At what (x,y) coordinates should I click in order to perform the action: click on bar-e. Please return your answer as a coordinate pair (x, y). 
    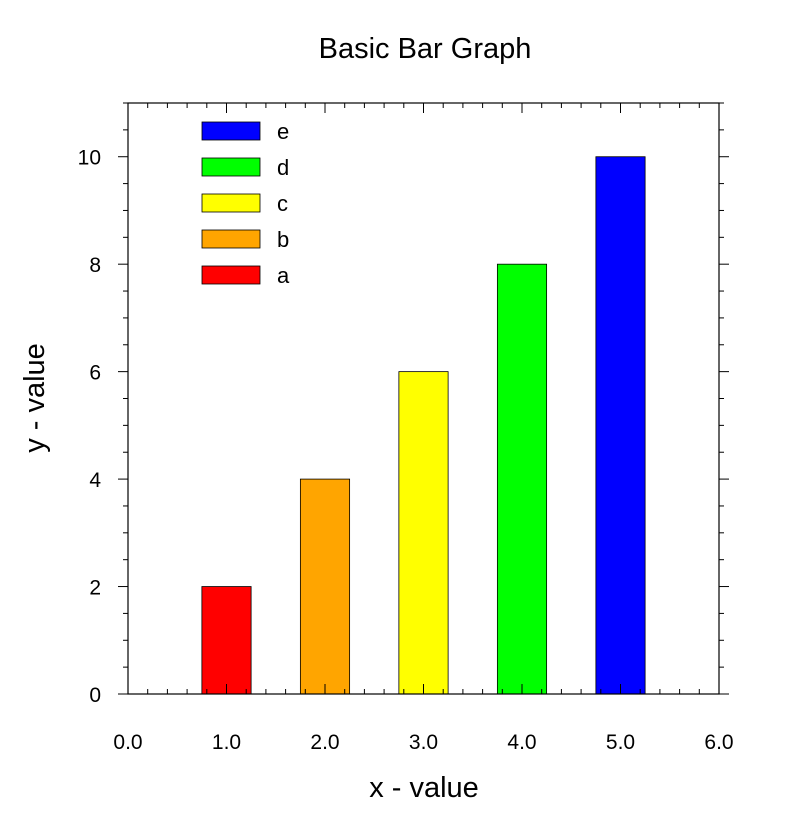
    Looking at the image, I should click on (620, 425).